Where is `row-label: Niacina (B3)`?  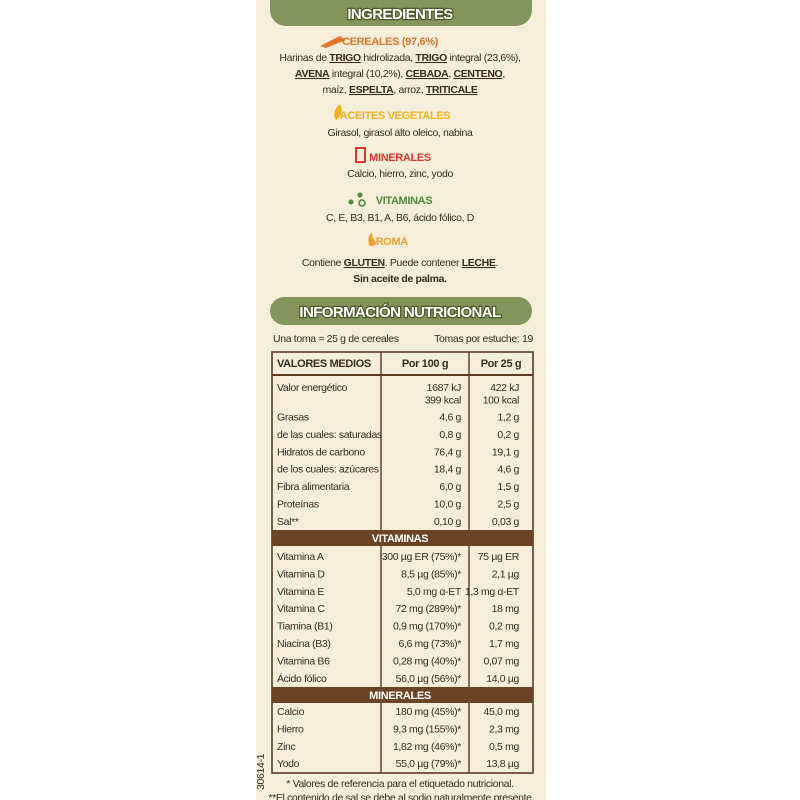
row-label: Niacina (B3) is located at coordinates (304, 644).